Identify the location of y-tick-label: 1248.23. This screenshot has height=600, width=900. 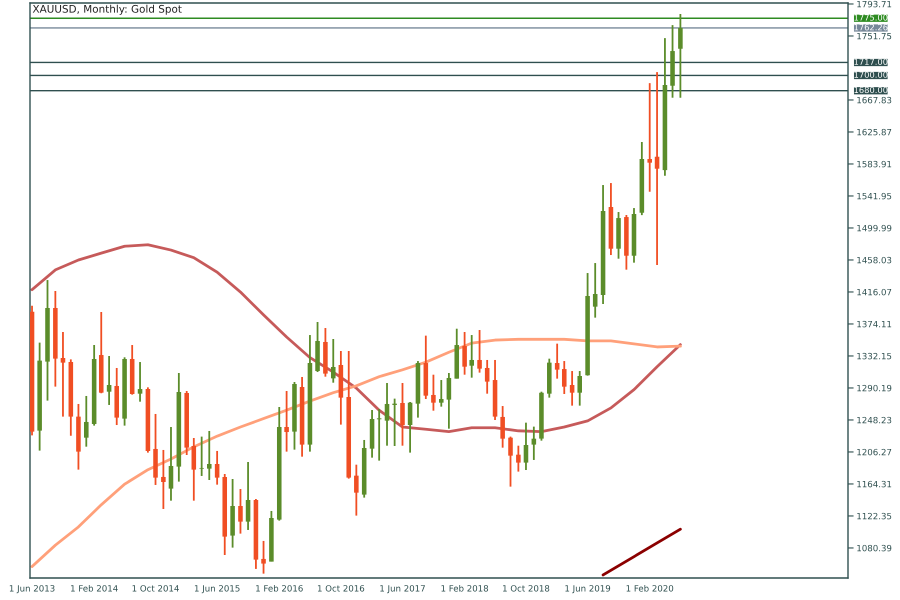
(874, 420).